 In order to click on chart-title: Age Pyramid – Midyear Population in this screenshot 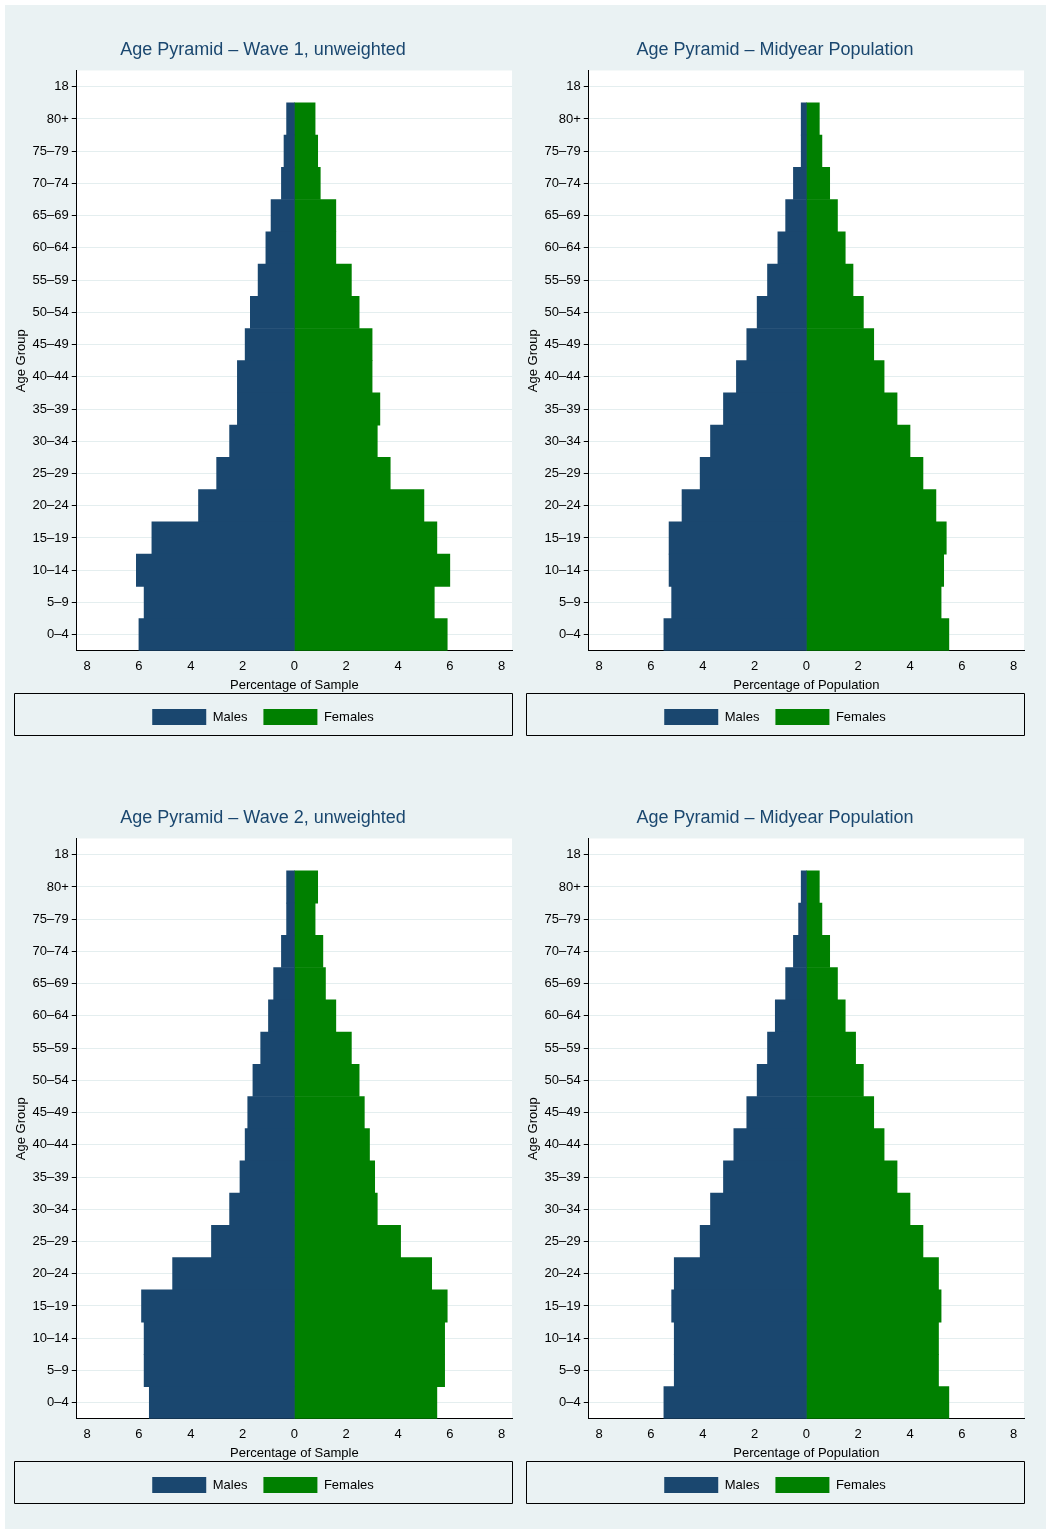, I will do `click(775, 48)`.